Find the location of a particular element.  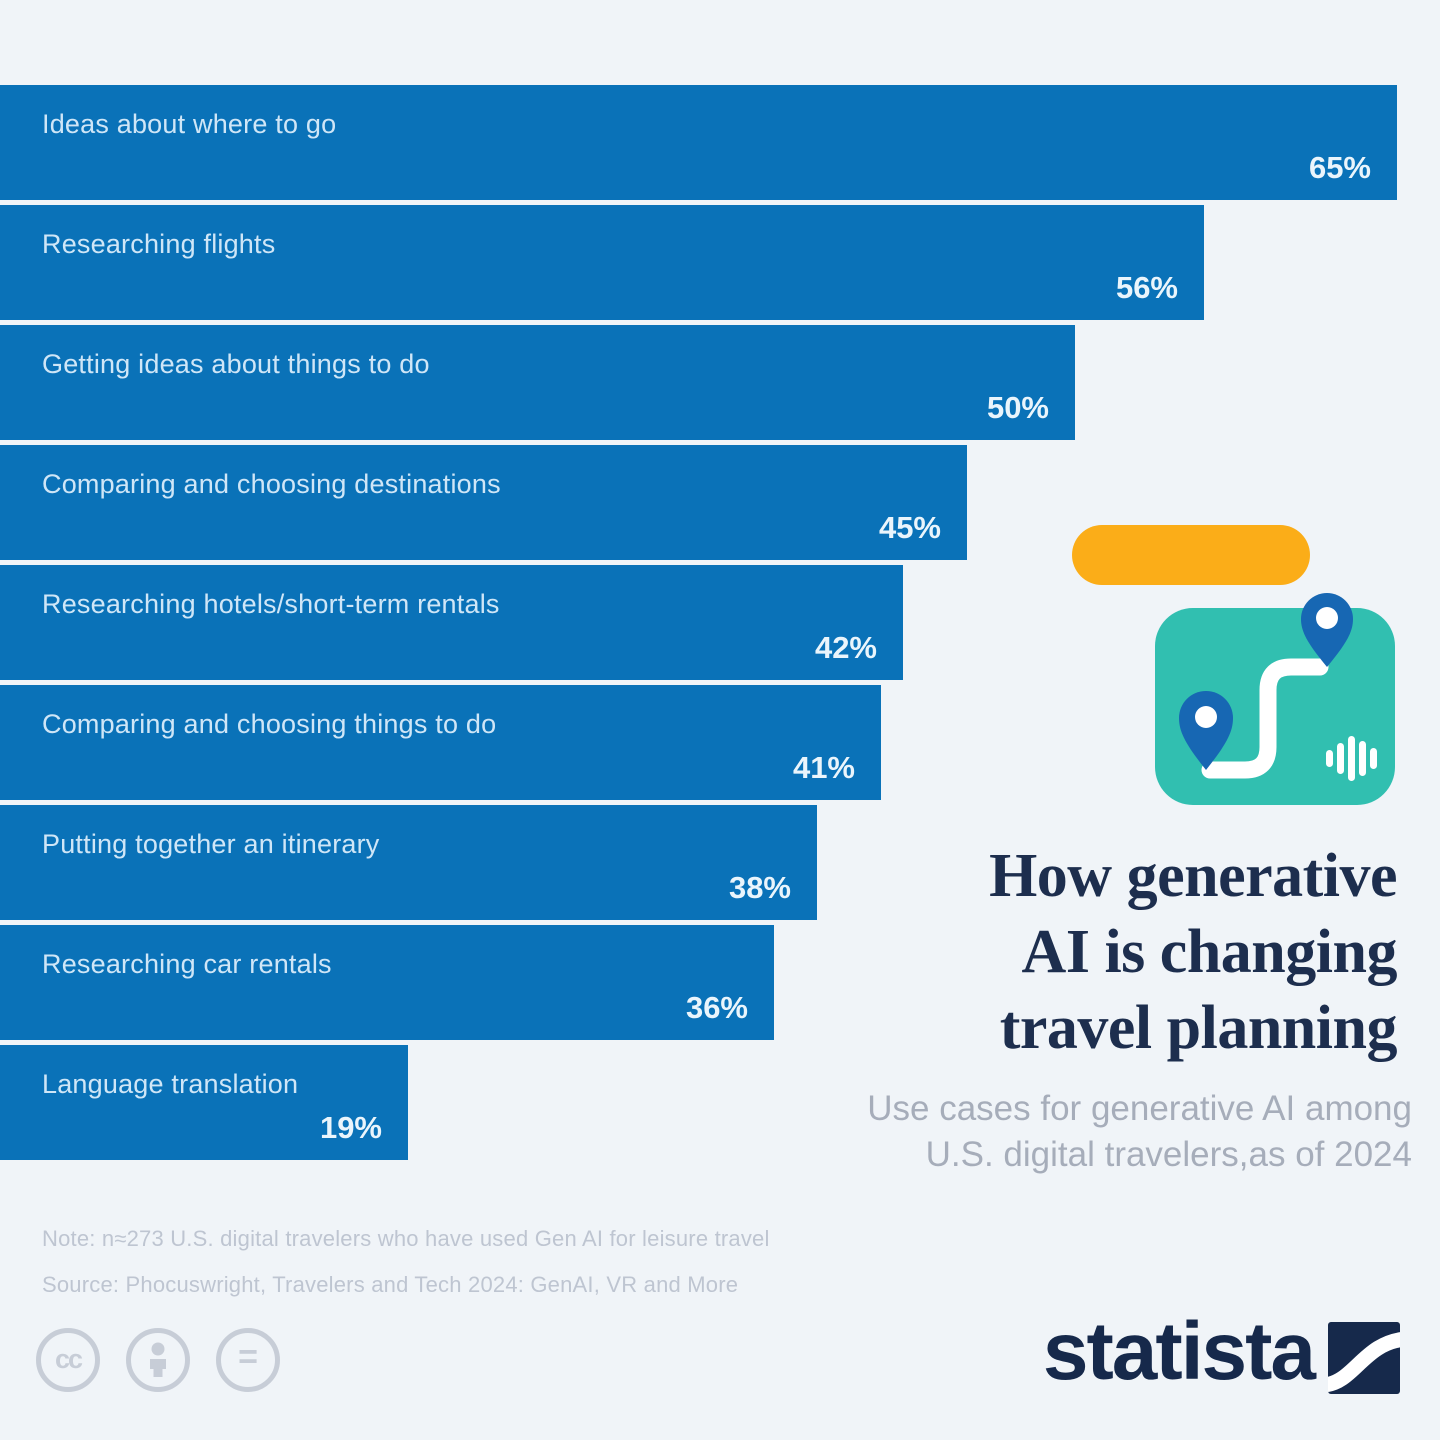

bar-value-label: 65% is located at coordinates (1339, 167).